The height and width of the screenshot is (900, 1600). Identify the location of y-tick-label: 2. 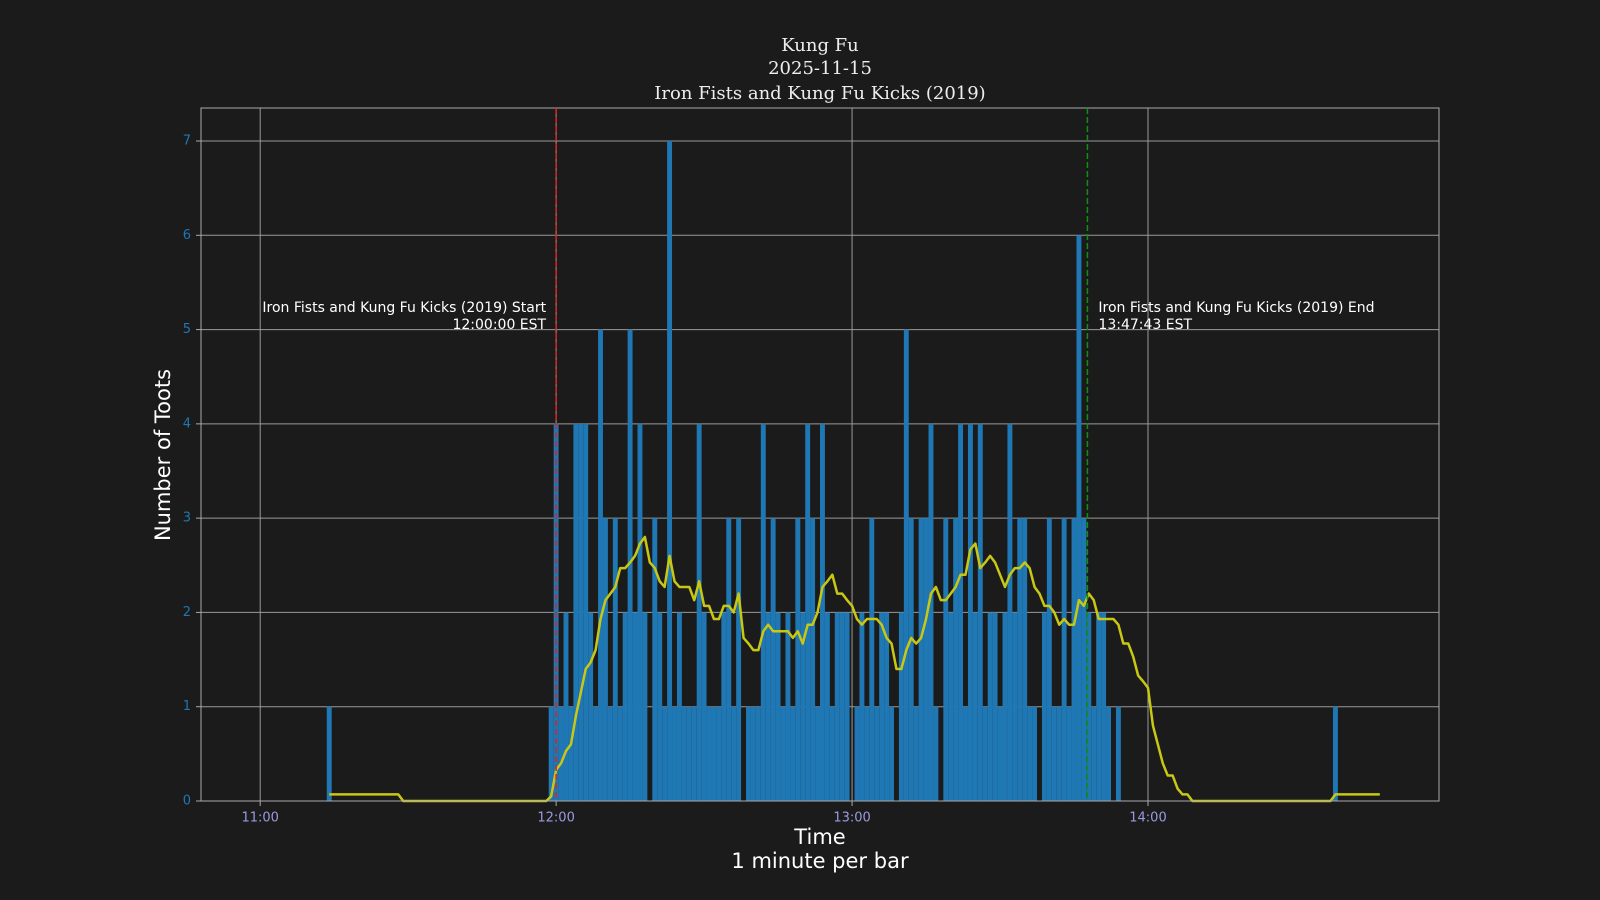
(187, 612).